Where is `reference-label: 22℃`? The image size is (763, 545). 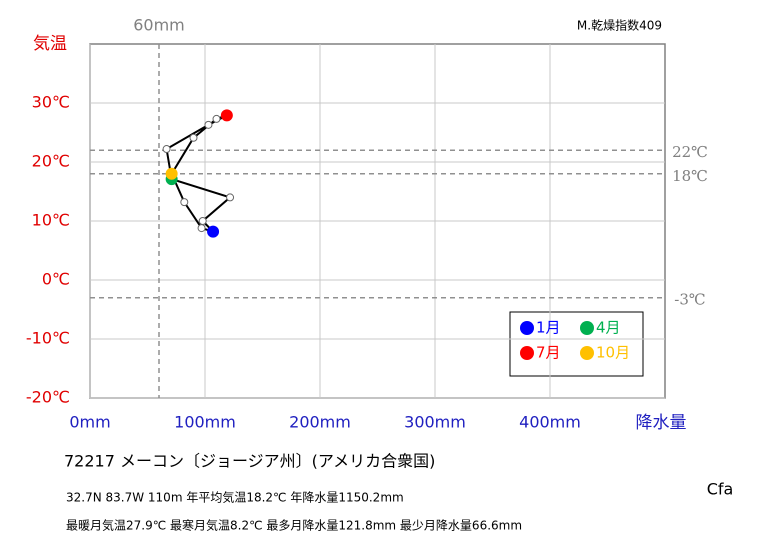
reference-label: 22℃ is located at coordinates (690, 152).